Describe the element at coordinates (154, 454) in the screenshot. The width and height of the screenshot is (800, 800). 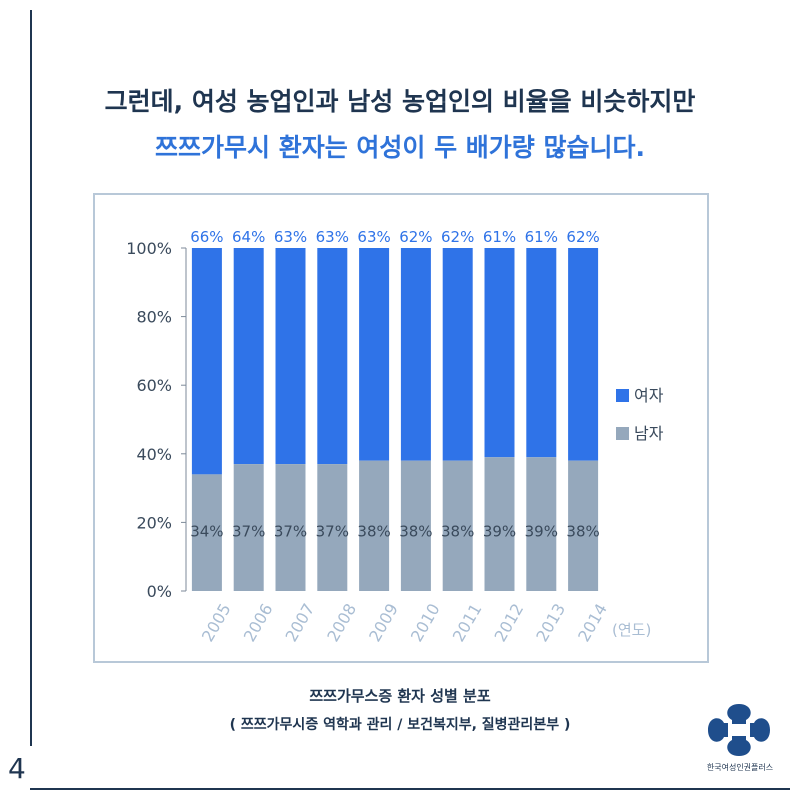
I see `y-tick-label: 40%` at that location.